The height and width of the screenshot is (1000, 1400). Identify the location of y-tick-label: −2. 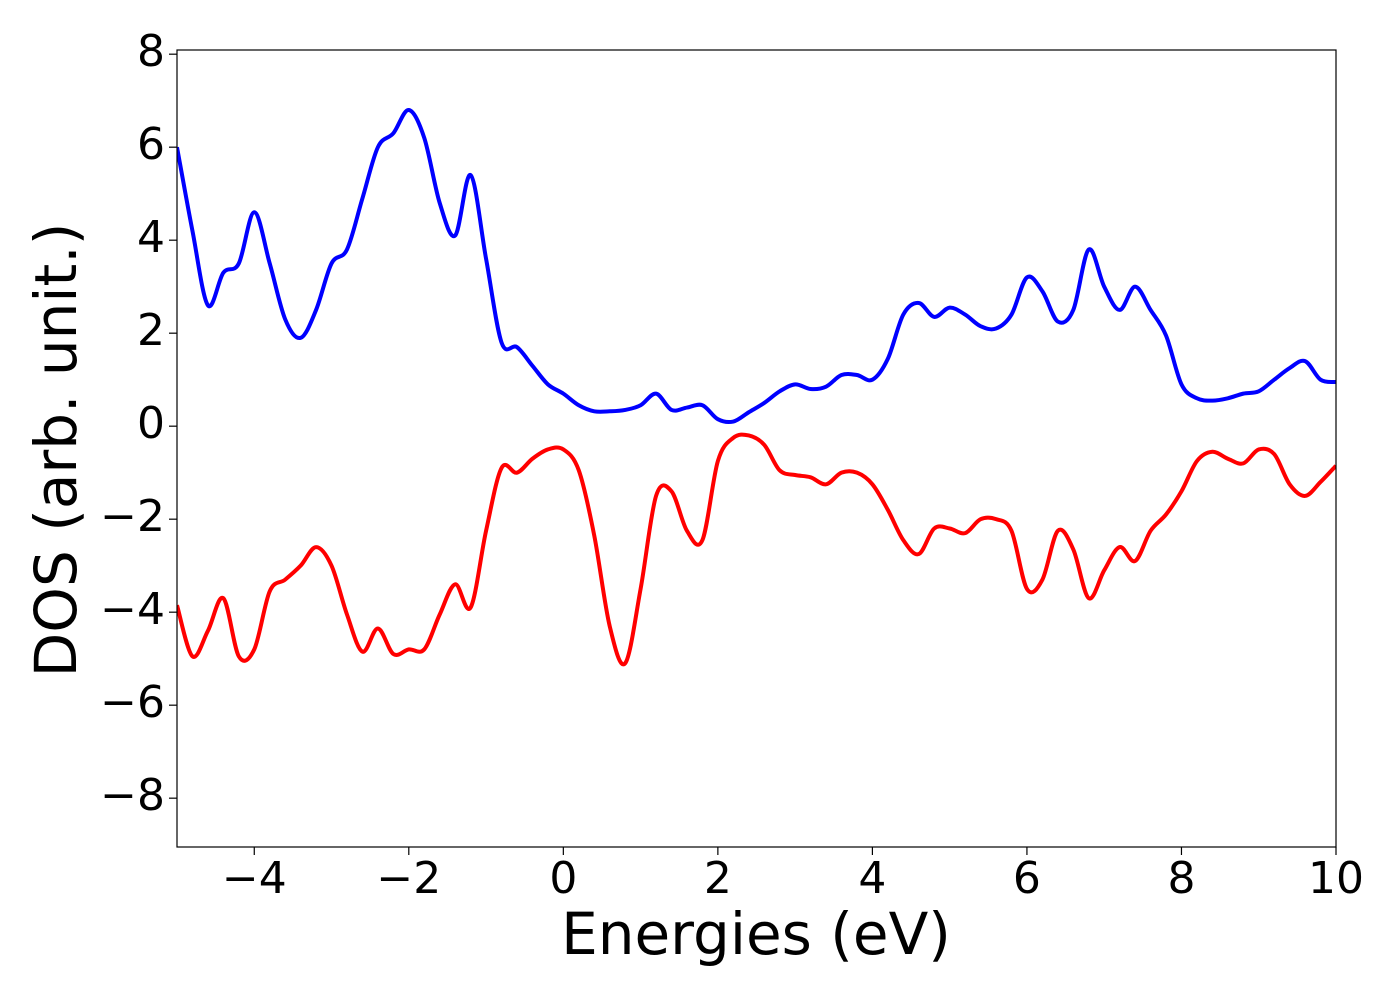
(132, 516).